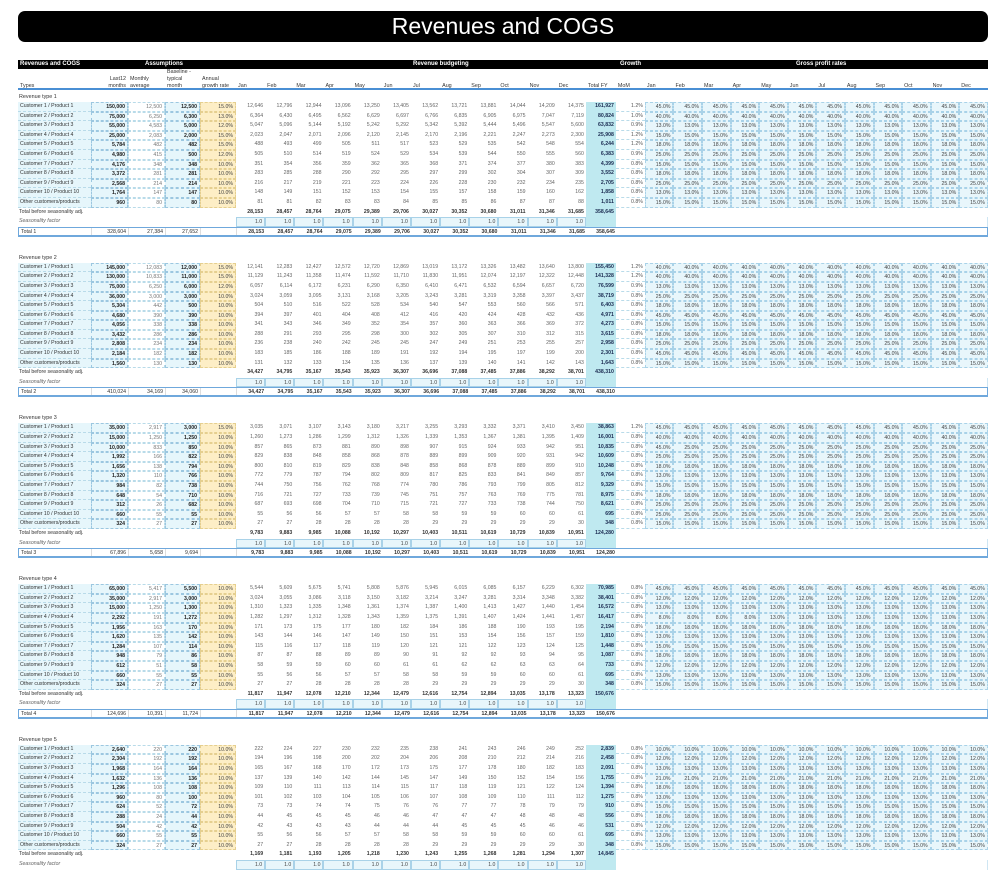 The width and height of the screenshot is (1005, 884). What do you see at coordinates (182, 797) in the screenshot?
I see `baseline-cell: 100` at bounding box center [182, 797].